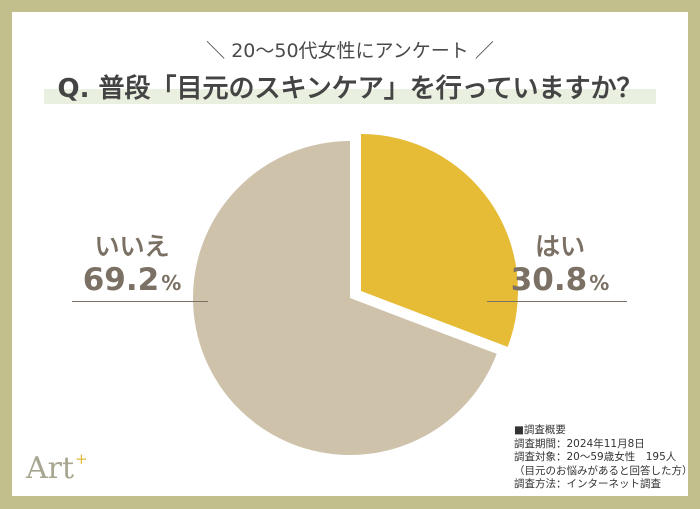 Image resolution: width=700 pixels, height=509 pixels. Describe the element at coordinates (350, 96) in the screenshot. I see `title-highlight-bar` at that location.